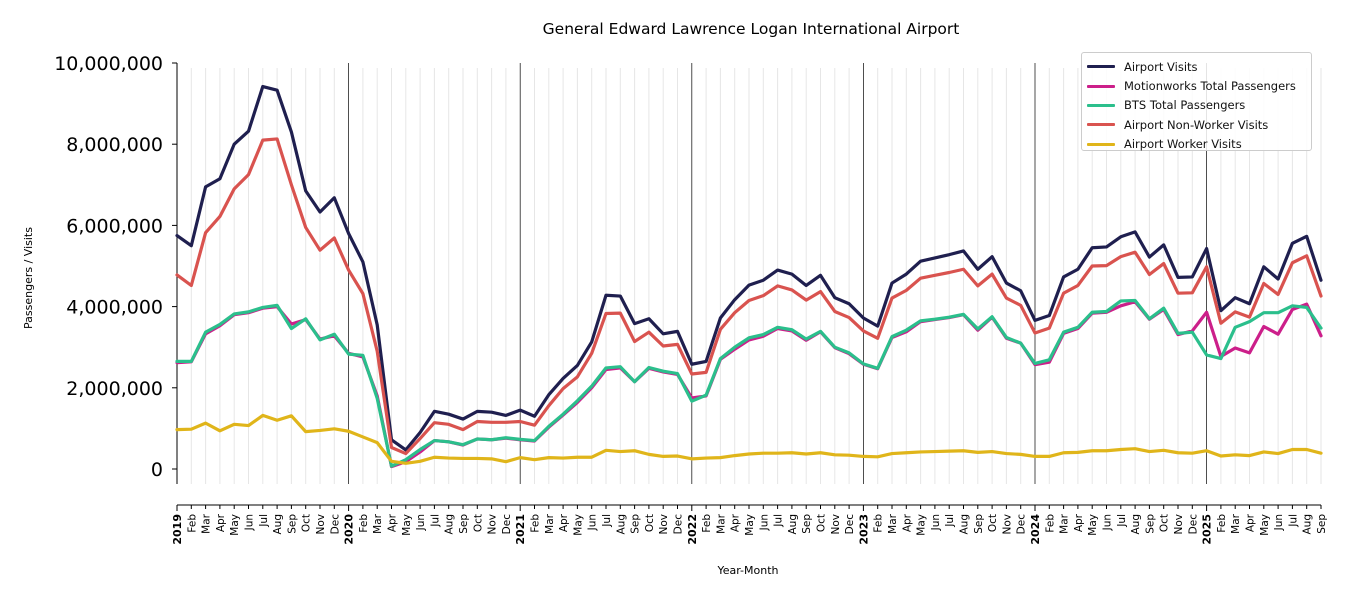  What do you see at coordinates (749, 439) in the screenshot?
I see `series-line-airport-worker-visits` at bounding box center [749, 439].